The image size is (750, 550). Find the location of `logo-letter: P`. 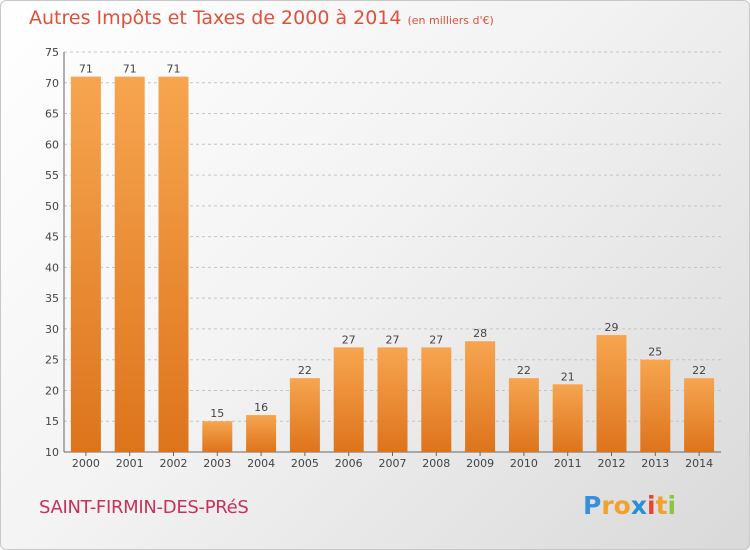

logo-letter: P is located at coordinates (592, 505).